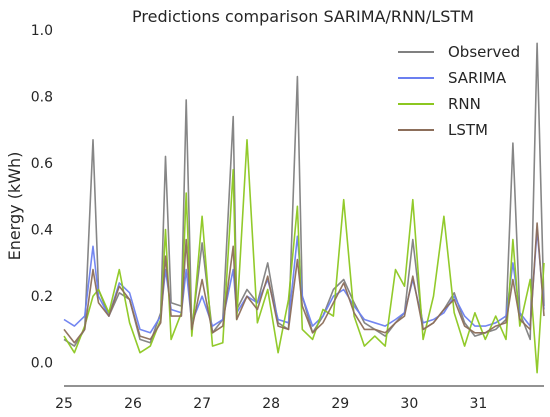 This screenshot has width=550, height=417. What do you see at coordinates (484, 52) in the screenshot?
I see `legend-label-observed: Observed` at bounding box center [484, 52].